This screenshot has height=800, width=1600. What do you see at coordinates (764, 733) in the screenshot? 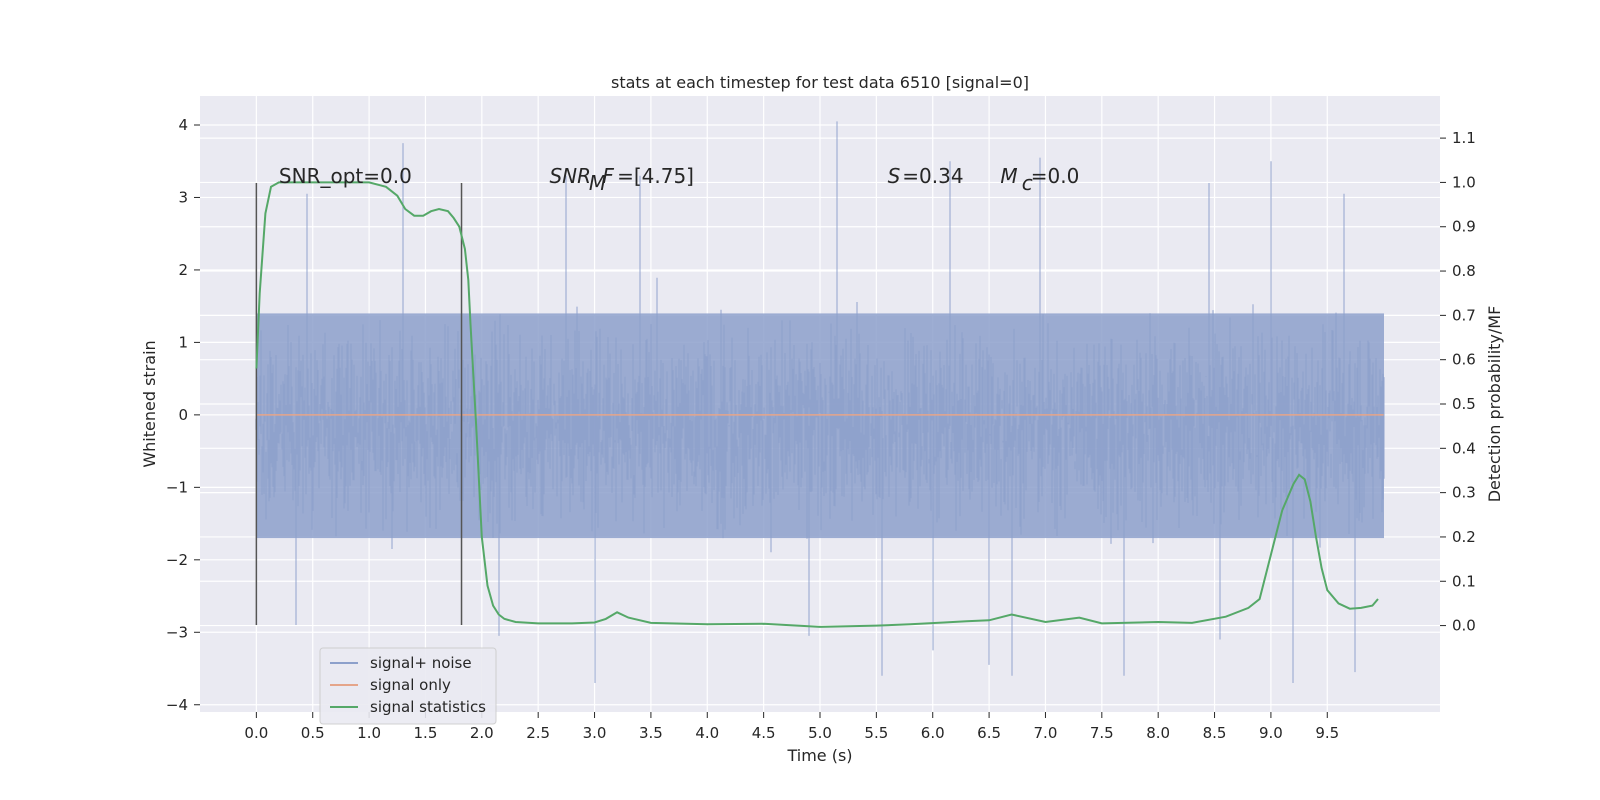
I see `x-tick-label: 4.5` at bounding box center [764, 733].